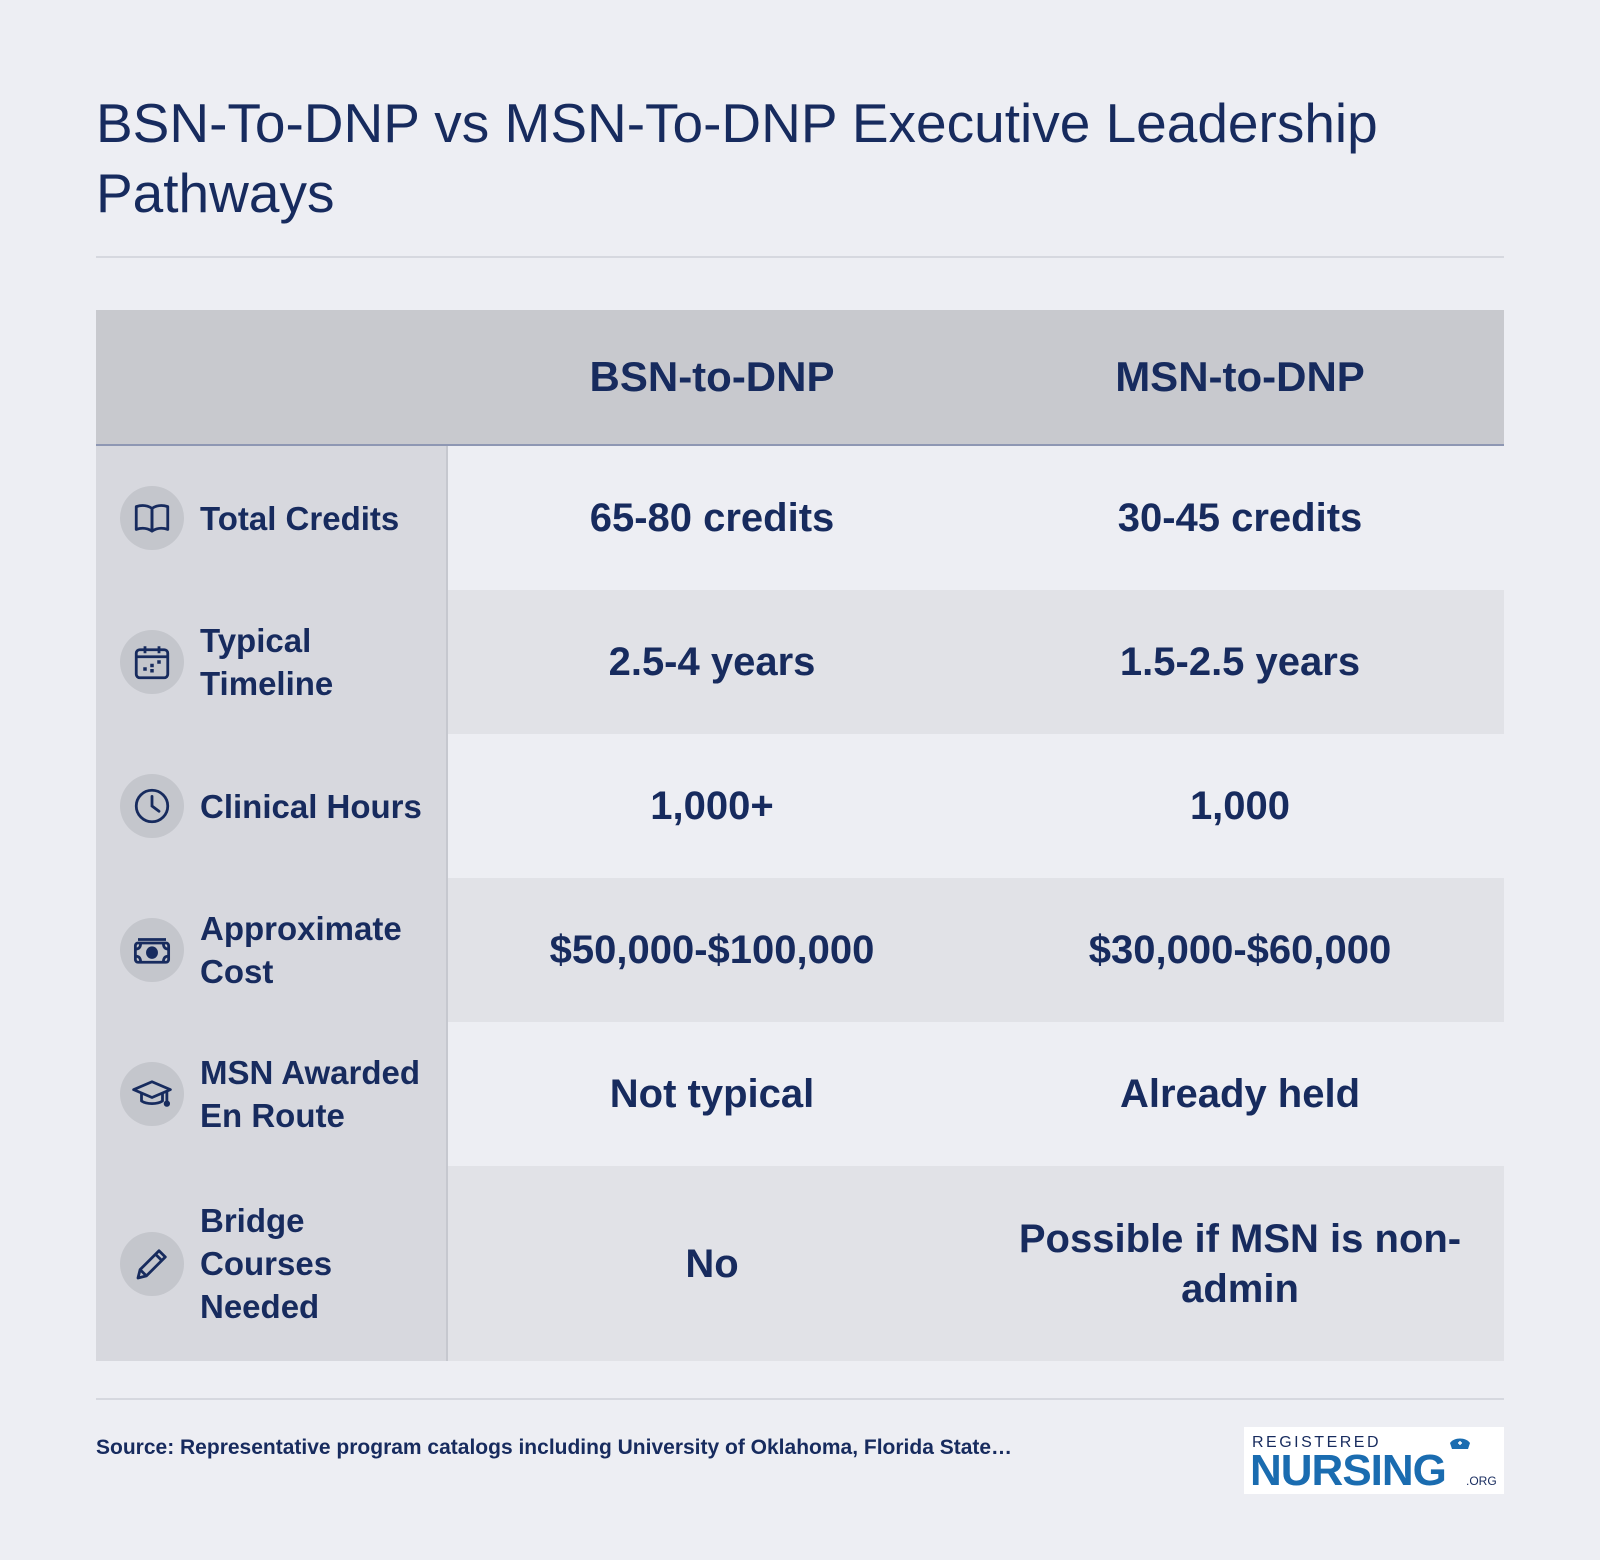  What do you see at coordinates (311, 806) in the screenshot?
I see `row-label: Clinical Hours` at bounding box center [311, 806].